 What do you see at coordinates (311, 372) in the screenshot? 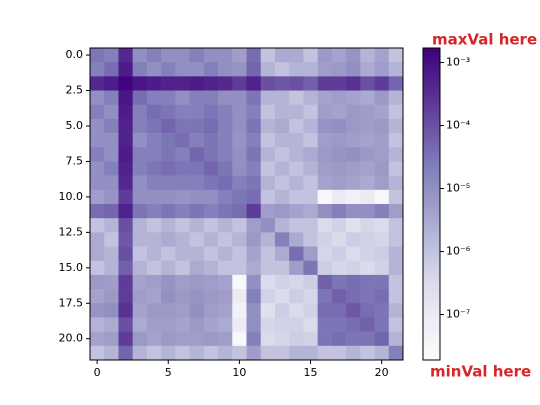
I see `x-tick-label: 15` at bounding box center [311, 372].